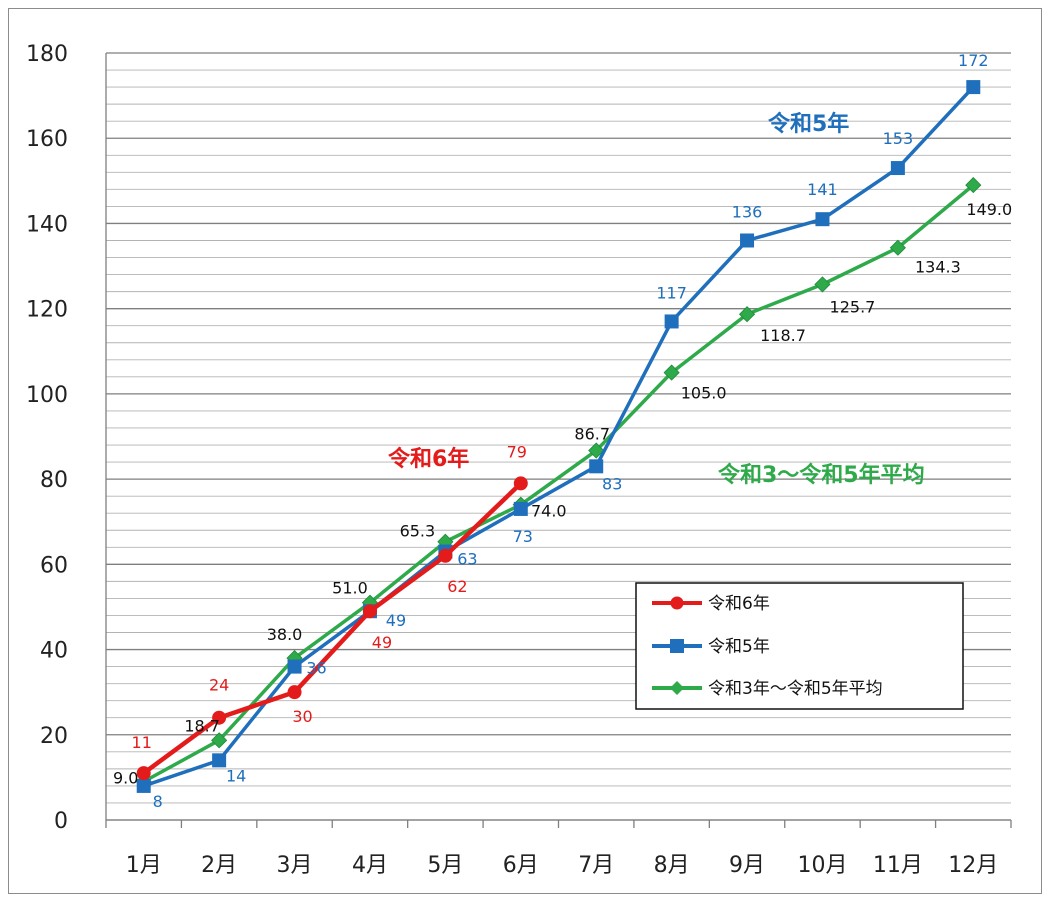 The height and width of the screenshot is (902, 1050). I want to click on x-tick-label: 7月, so click(596, 865).